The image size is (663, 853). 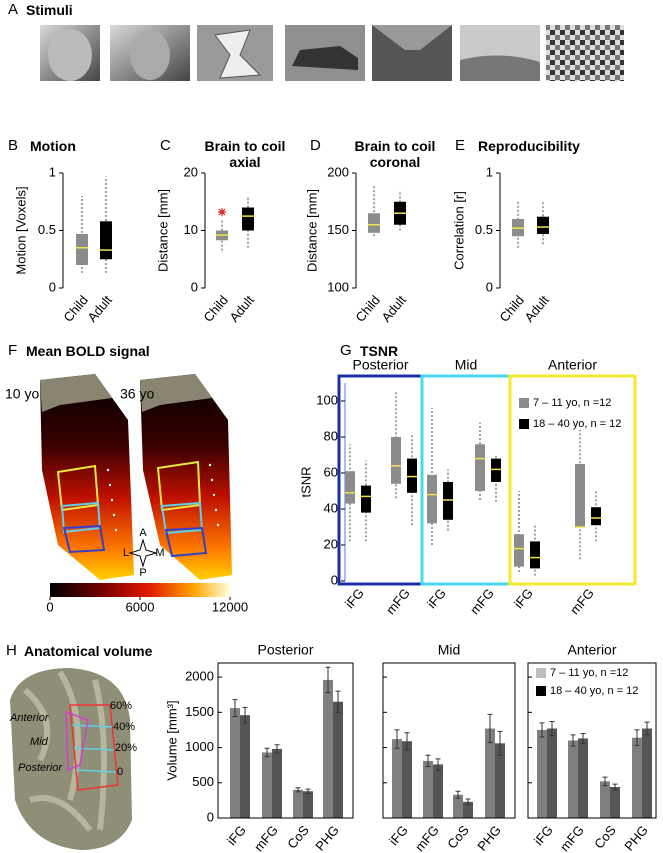 I want to click on group-frame, so click(x=572, y=480).